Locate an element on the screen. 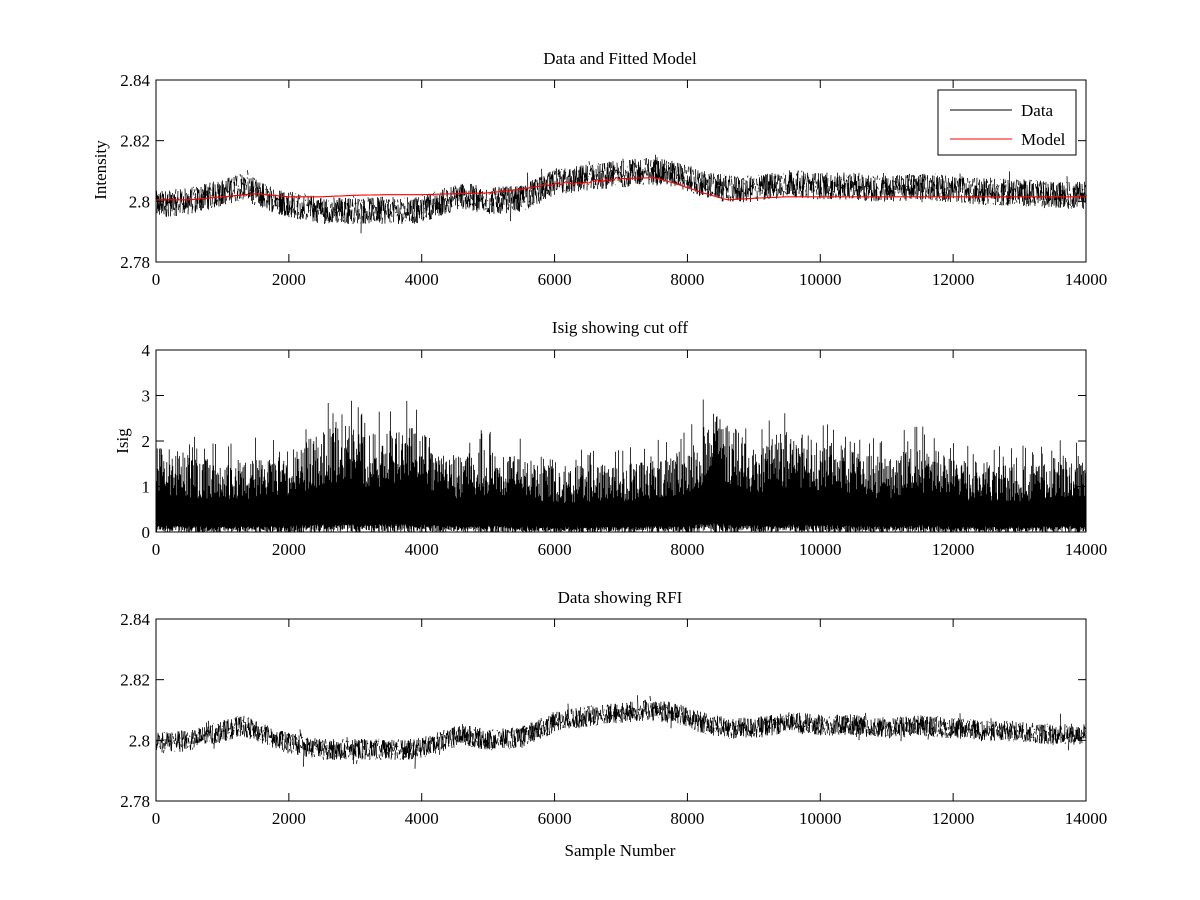 The image size is (1200, 900). legend-label-model: Model is located at coordinates (1043, 139).